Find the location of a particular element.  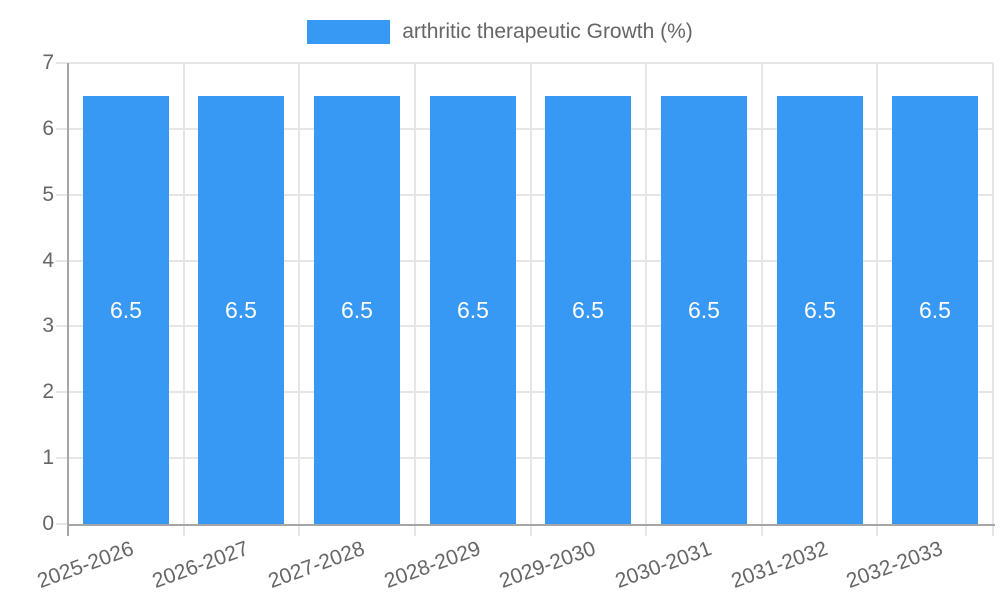

x-axis-tick-label: 2026-2027 is located at coordinates (200, 564).